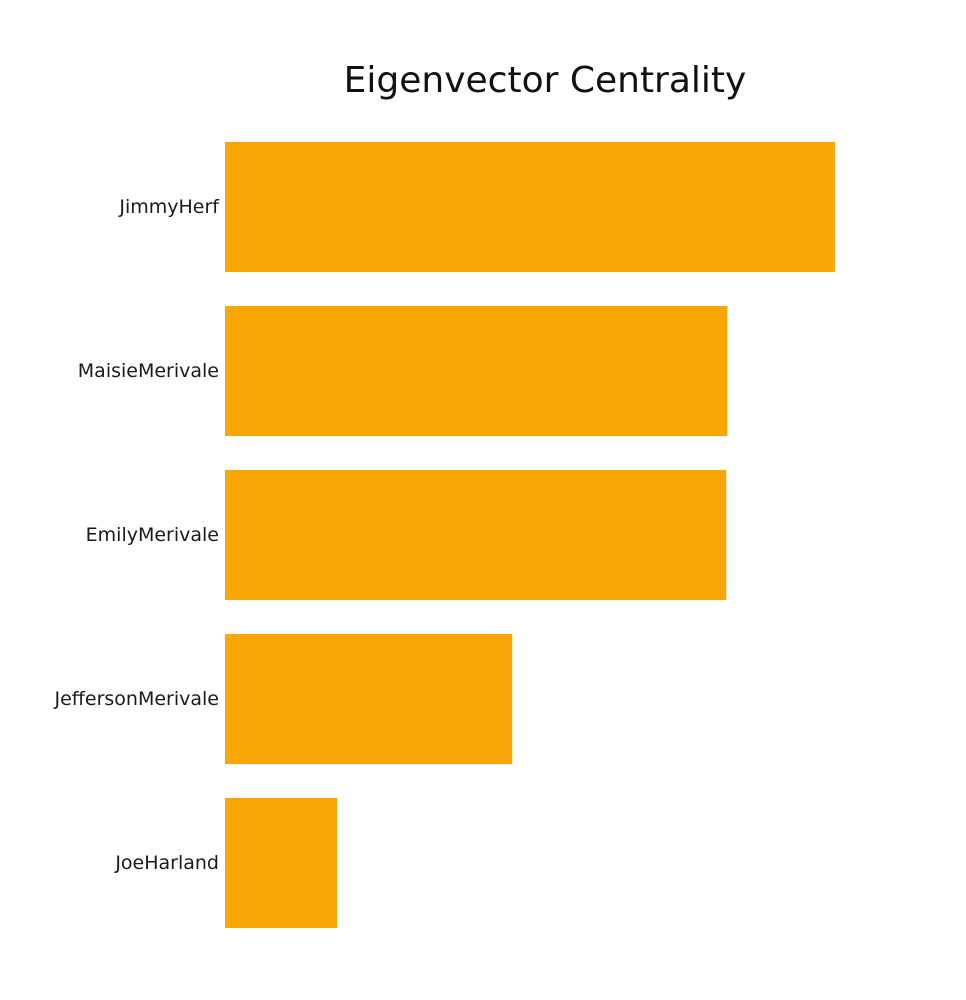  Describe the element at coordinates (530, 207) in the screenshot. I see `bar-JimmyHerf` at that location.